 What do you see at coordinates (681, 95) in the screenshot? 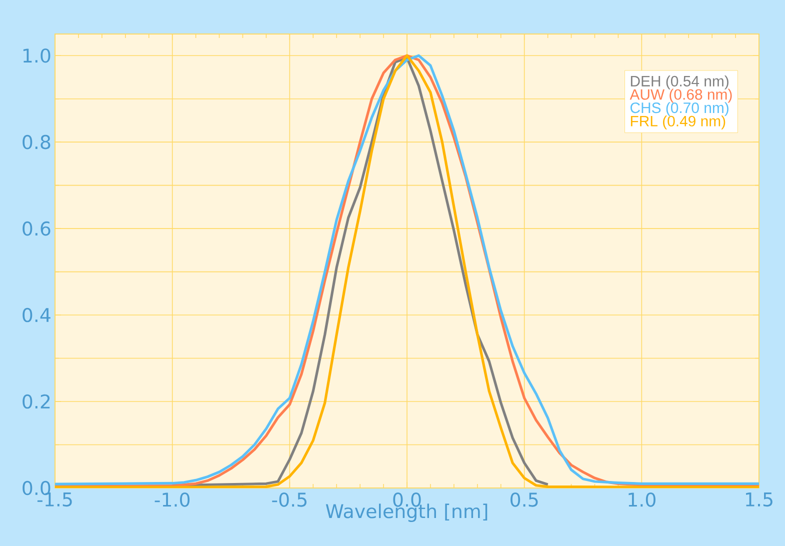
I see `text: AUW (0.68 nm)` at bounding box center [681, 95].